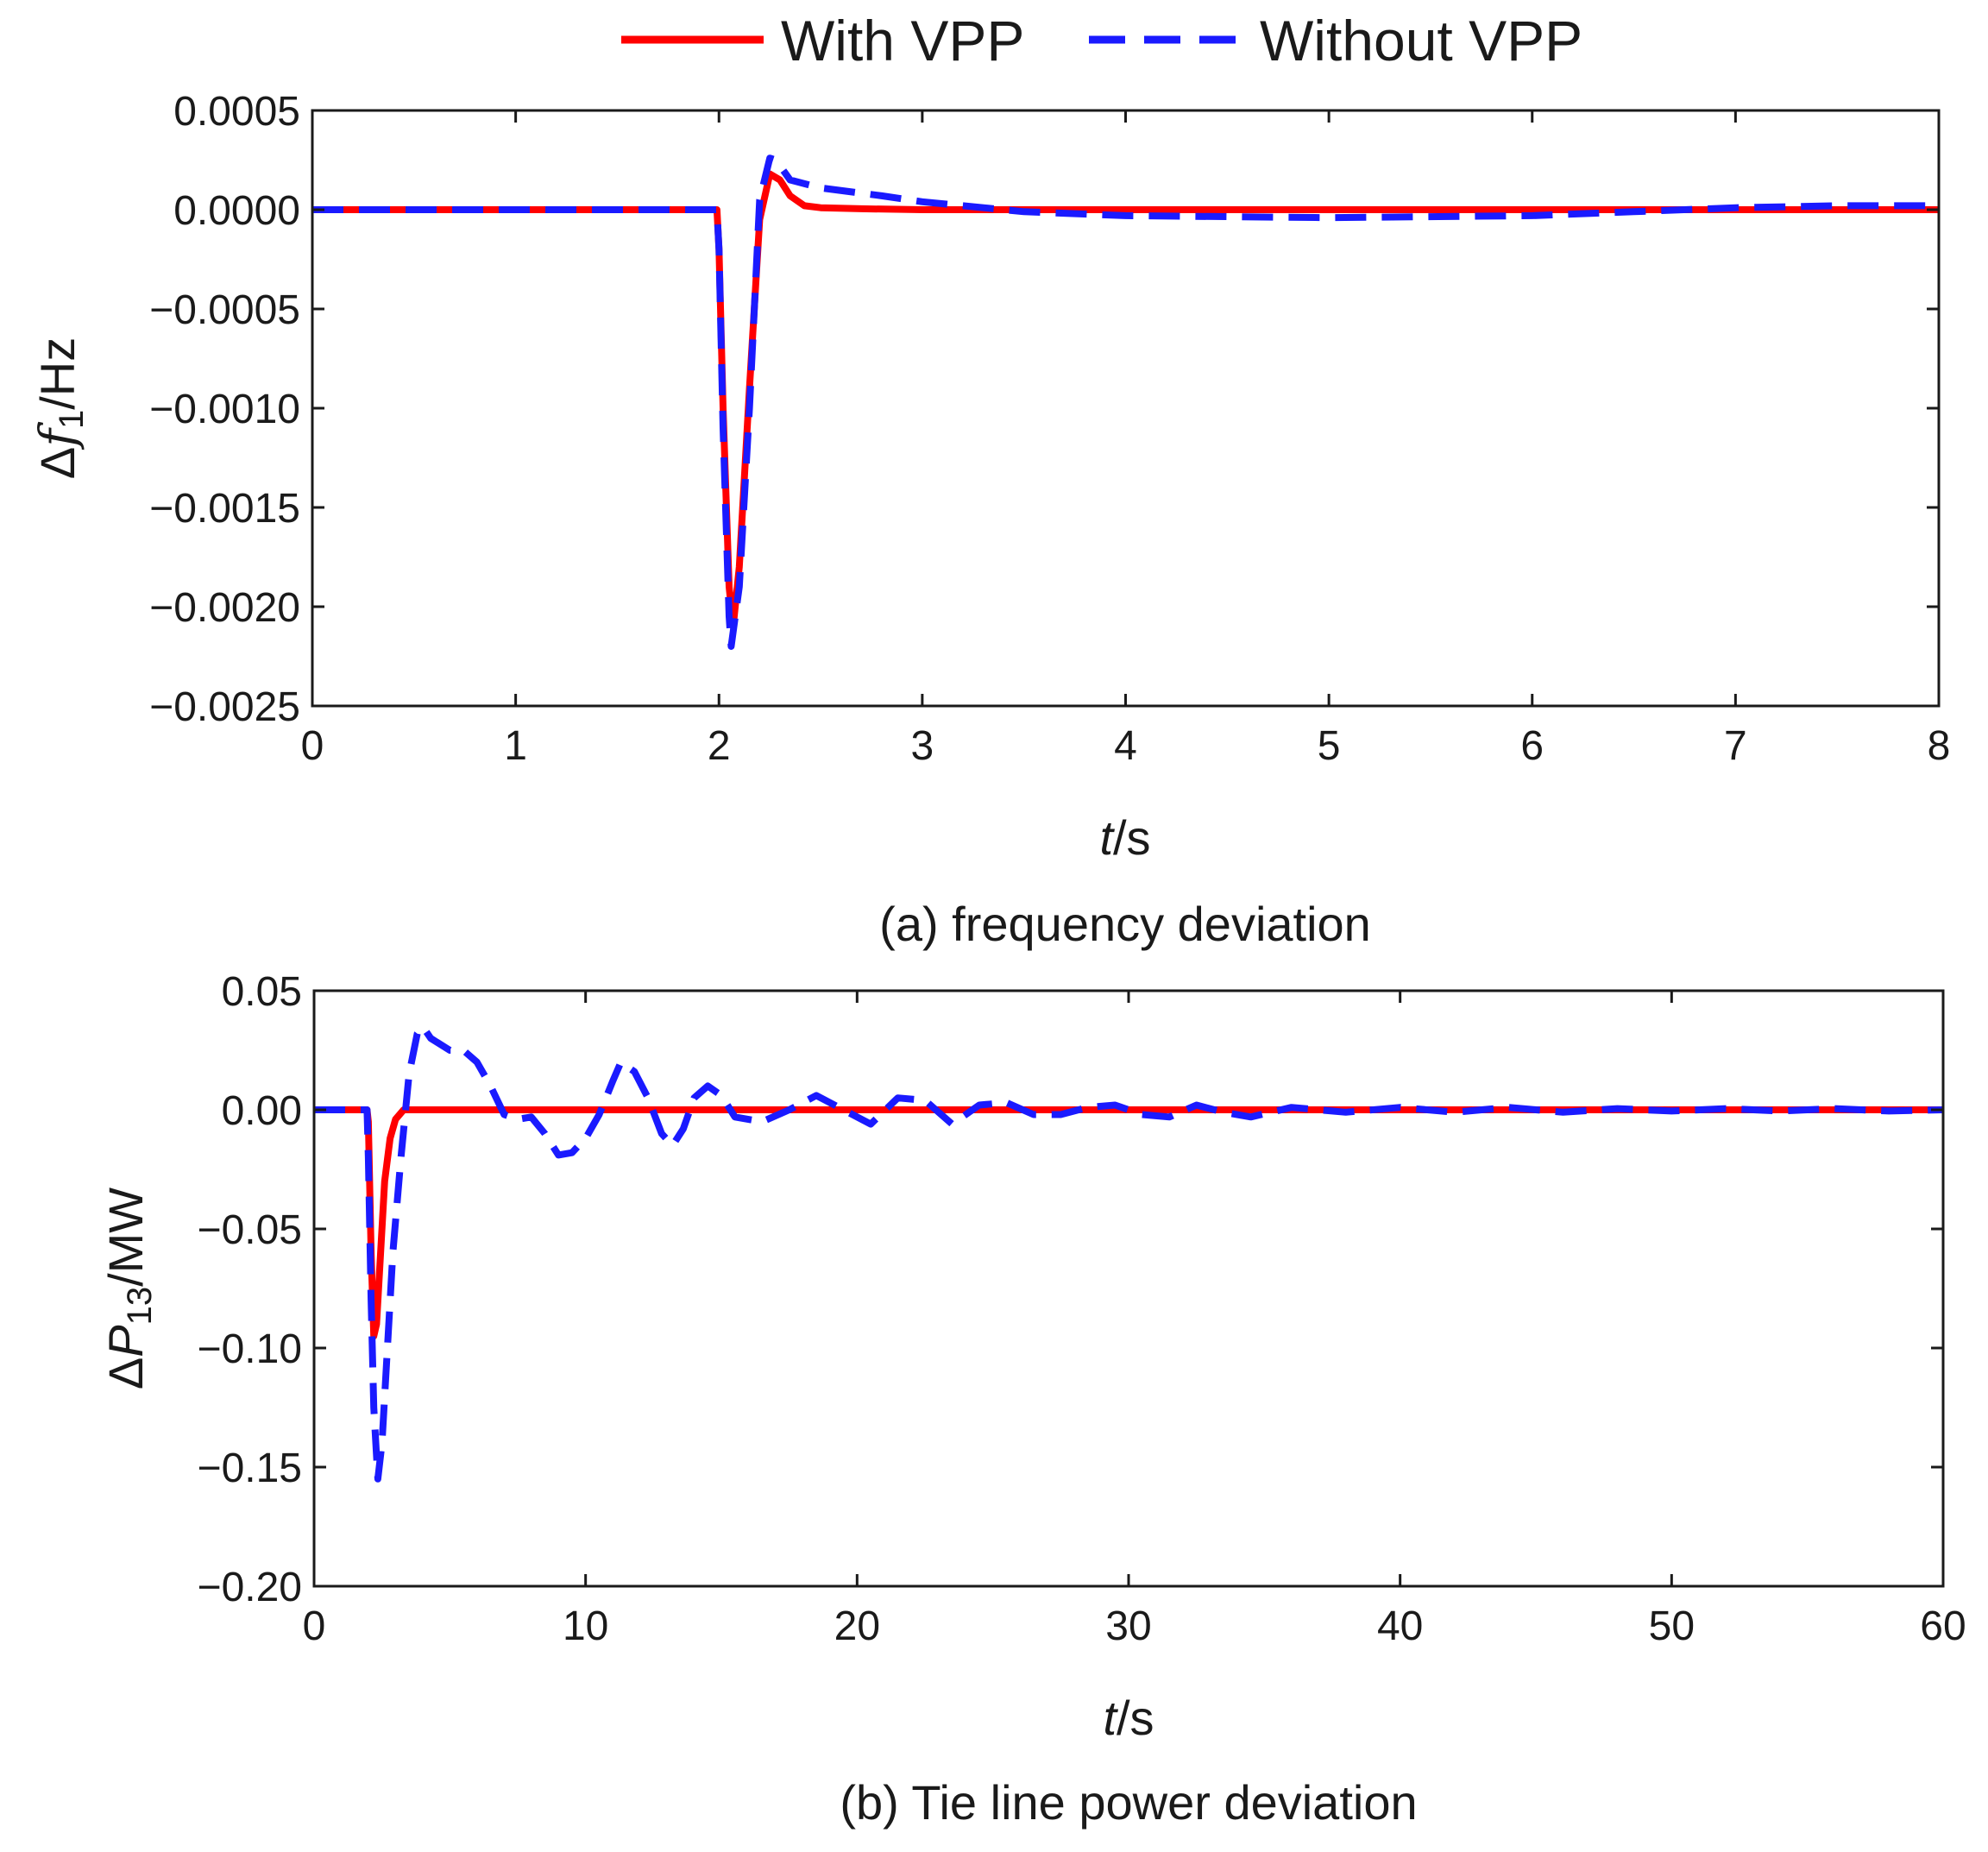 This screenshot has height=1852, width=1988. I want to click on x-tick-label-a-0: 0, so click(312, 746).